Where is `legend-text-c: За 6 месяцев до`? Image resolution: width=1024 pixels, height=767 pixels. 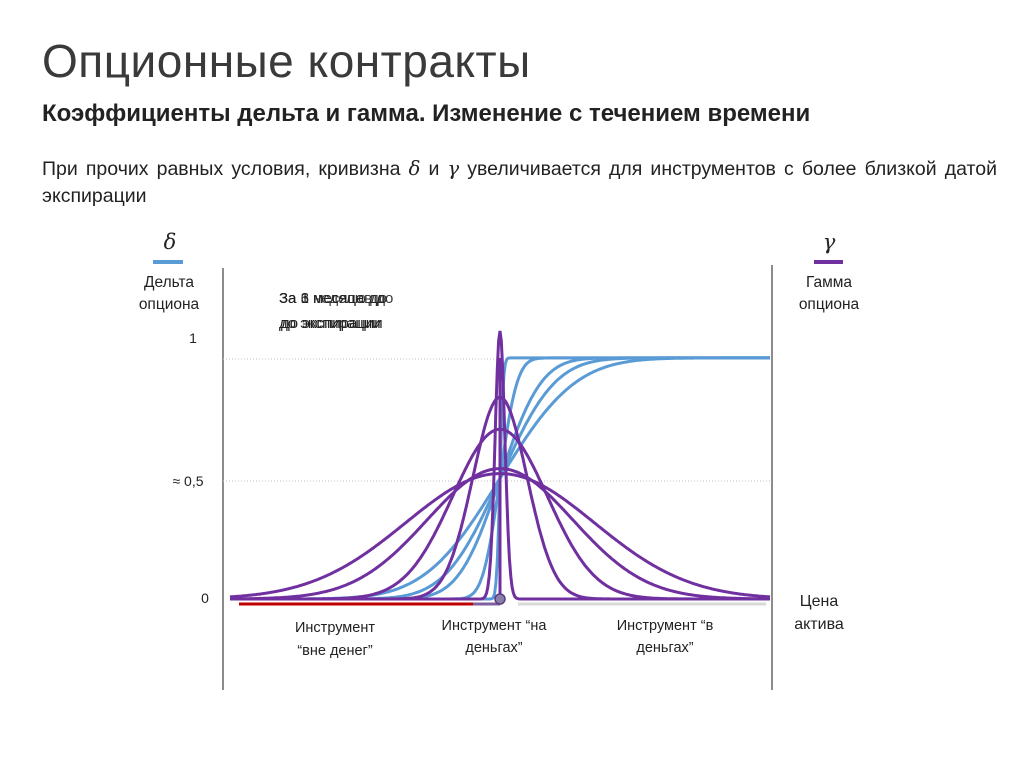
legend-text-c: За 6 месяцев до is located at coordinates (336, 298).